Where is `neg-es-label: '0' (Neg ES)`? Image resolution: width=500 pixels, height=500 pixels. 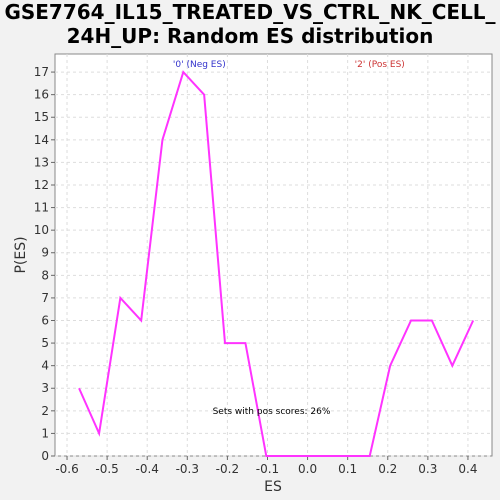
neg-es-label: '0' (Neg ES) is located at coordinates (199, 65).